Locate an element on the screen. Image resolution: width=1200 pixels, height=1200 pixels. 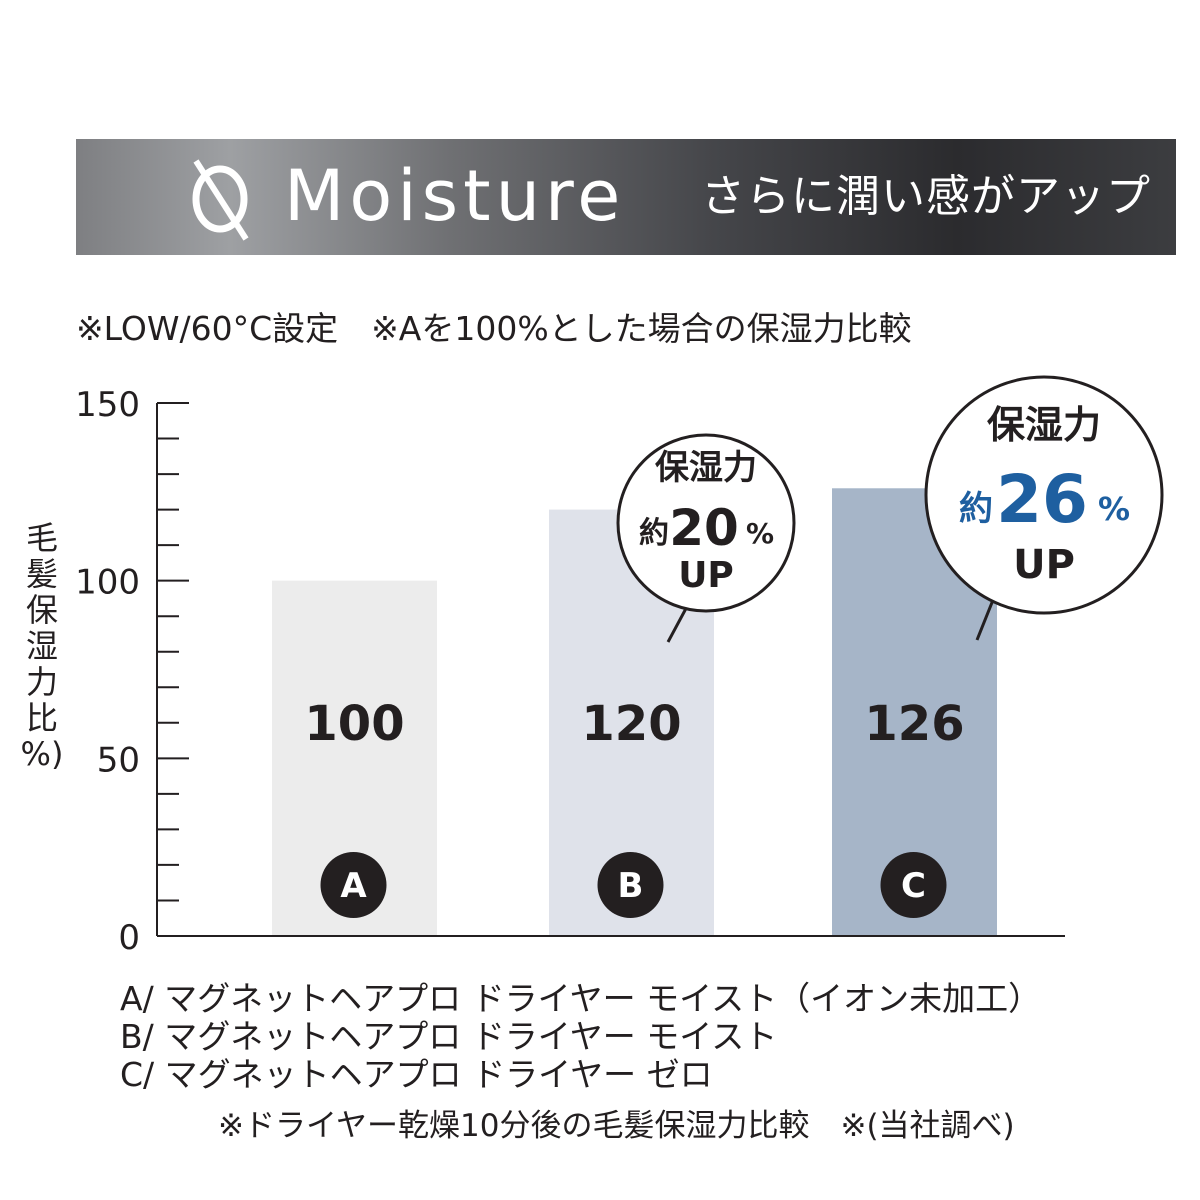
category-label: C is located at coordinates (913, 886).